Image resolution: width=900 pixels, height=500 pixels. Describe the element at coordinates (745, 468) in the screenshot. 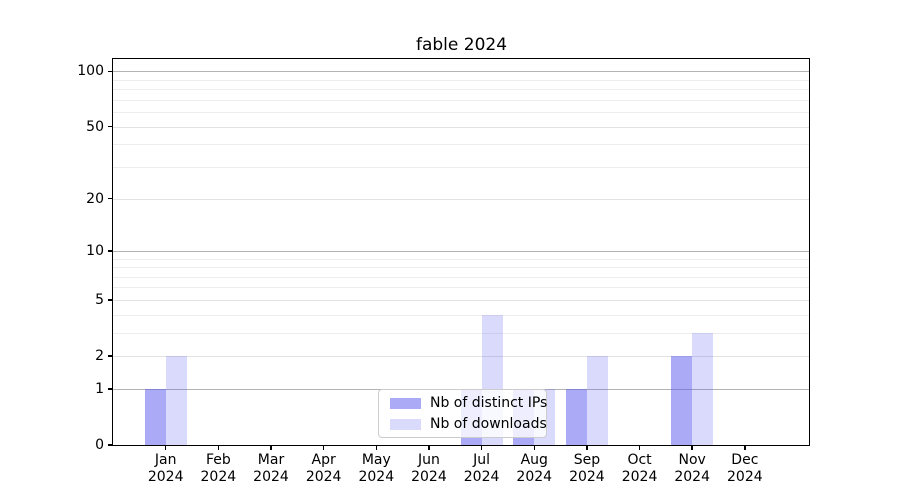

I see `x-tick-label-dec: Dec 2024` at that location.